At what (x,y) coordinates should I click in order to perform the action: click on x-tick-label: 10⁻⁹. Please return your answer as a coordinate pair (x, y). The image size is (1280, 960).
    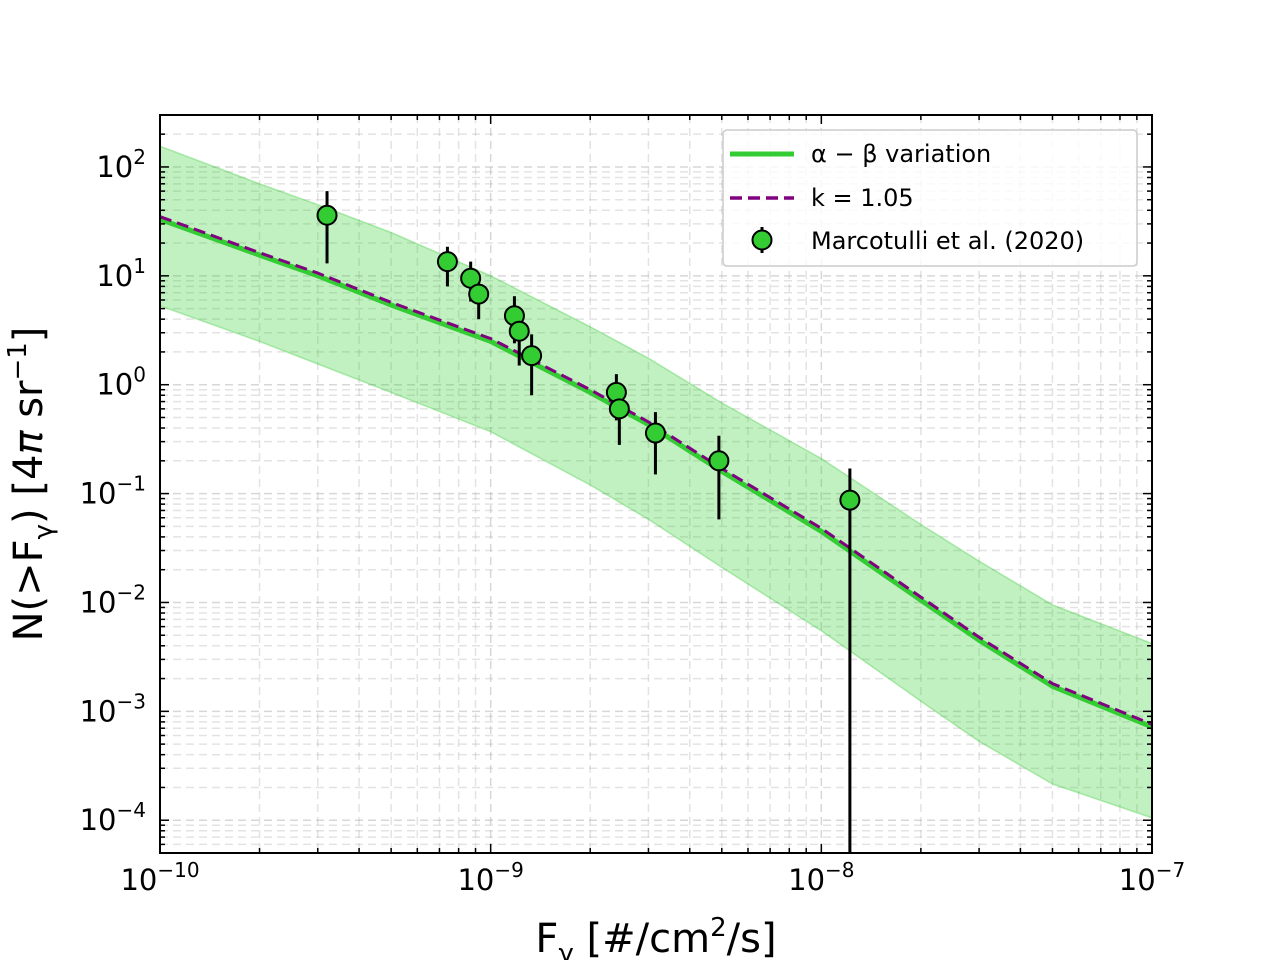
    Looking at the image, I should click on (490, 877).